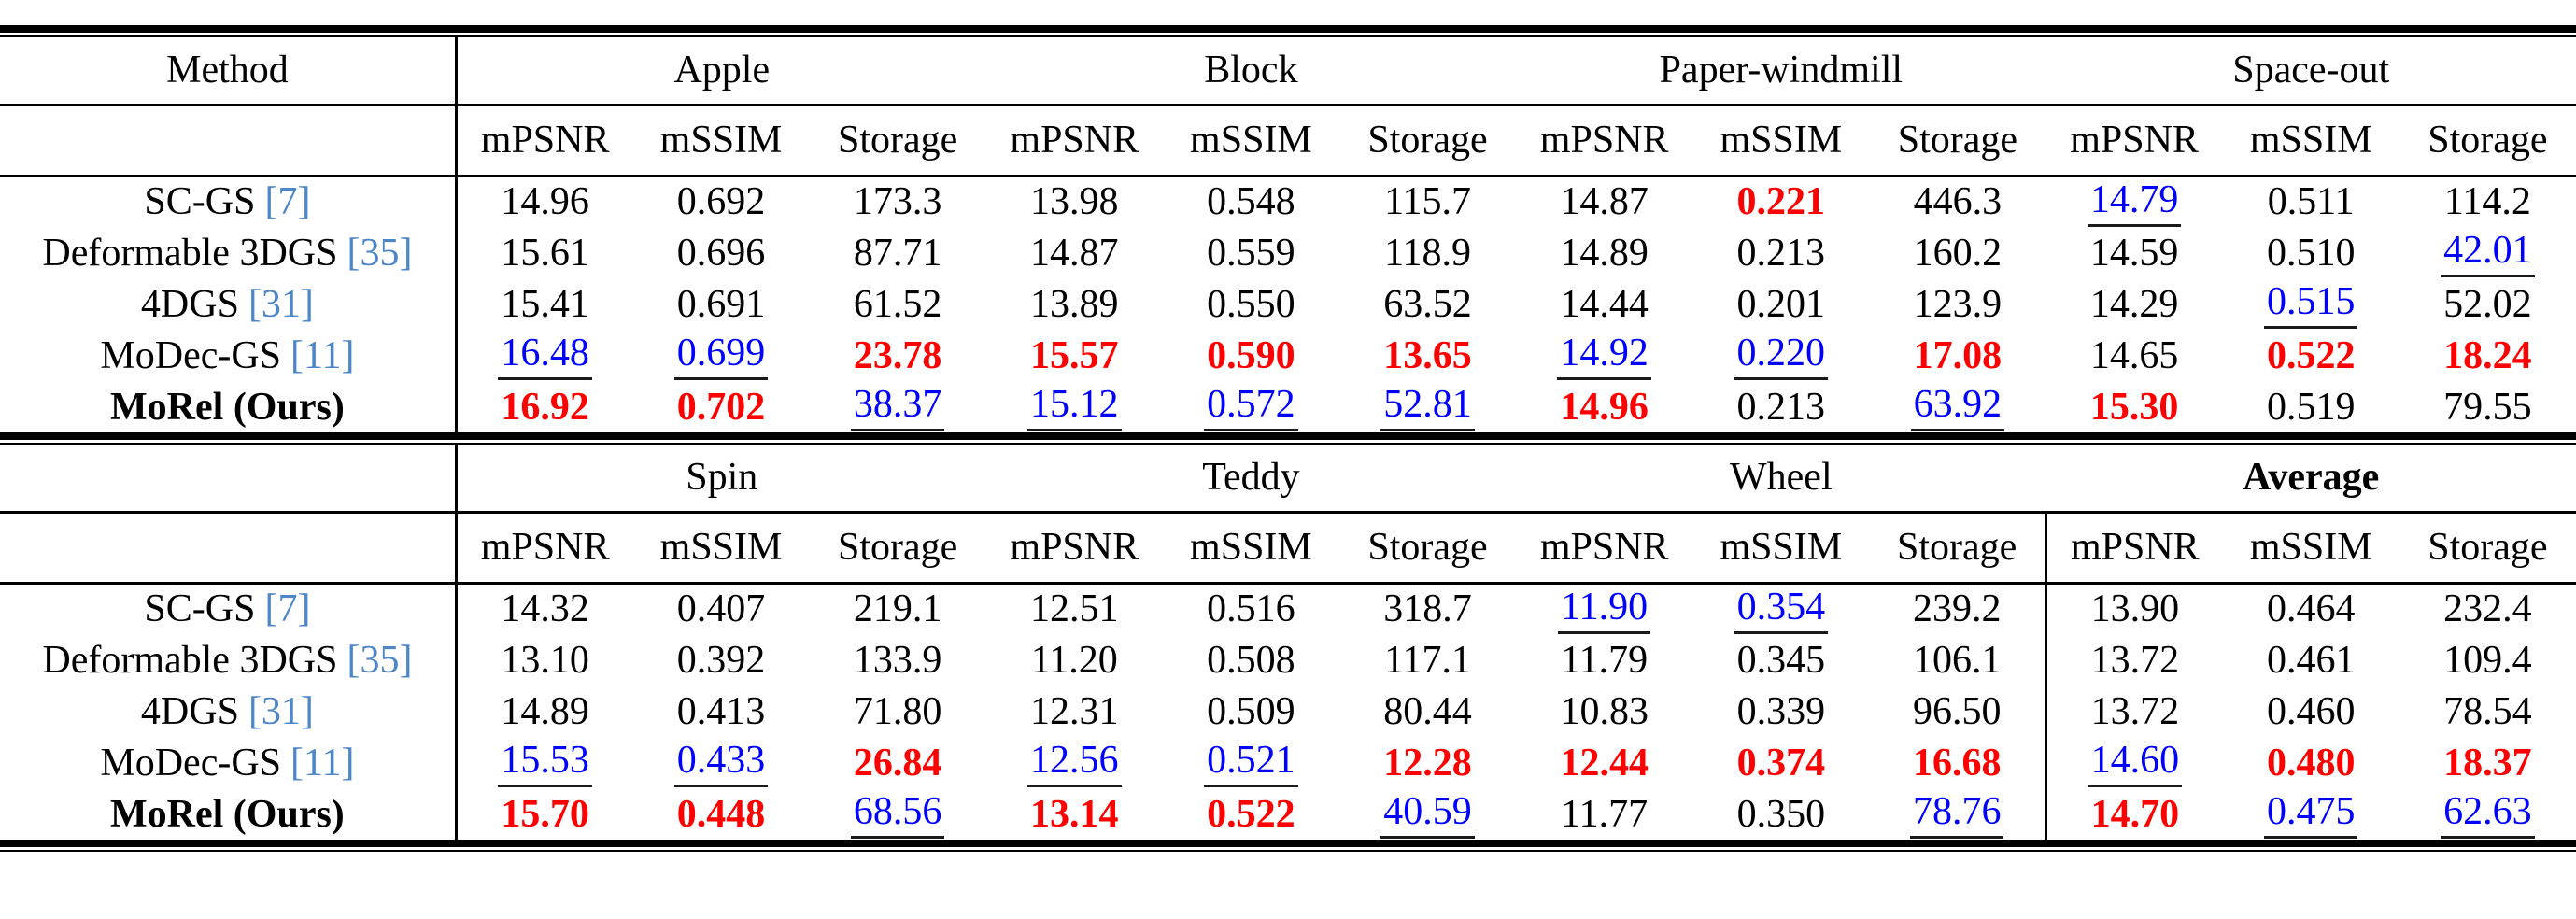 Image resolution: width=2576 pixels, height=919 pixels. Describe the element at coordinates (1427, 711) in the screenshot. I see `value-cell: 80.44` at that location.